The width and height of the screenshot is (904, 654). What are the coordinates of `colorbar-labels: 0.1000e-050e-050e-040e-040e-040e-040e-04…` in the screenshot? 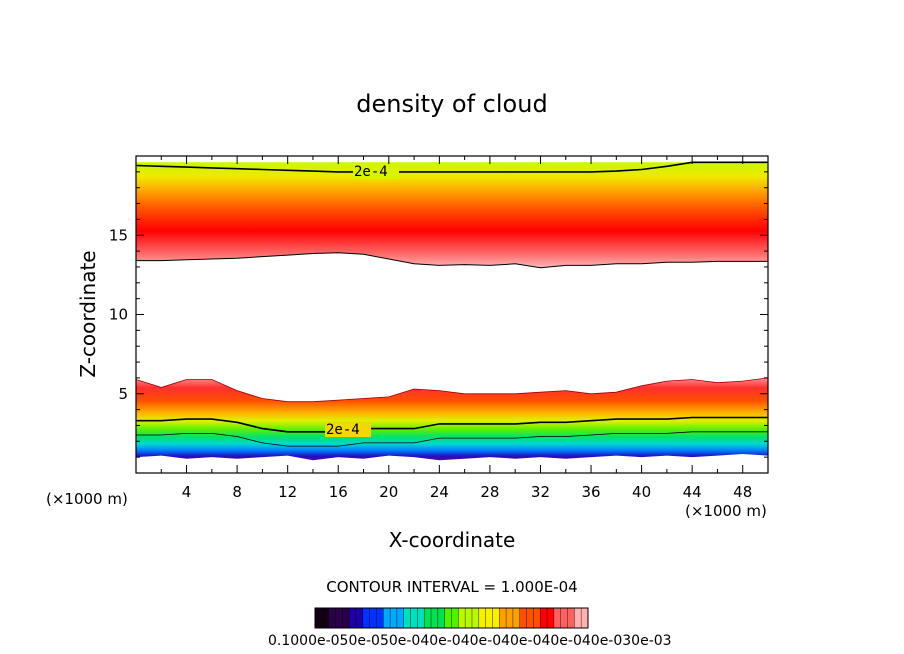 It's located at (470, 641).